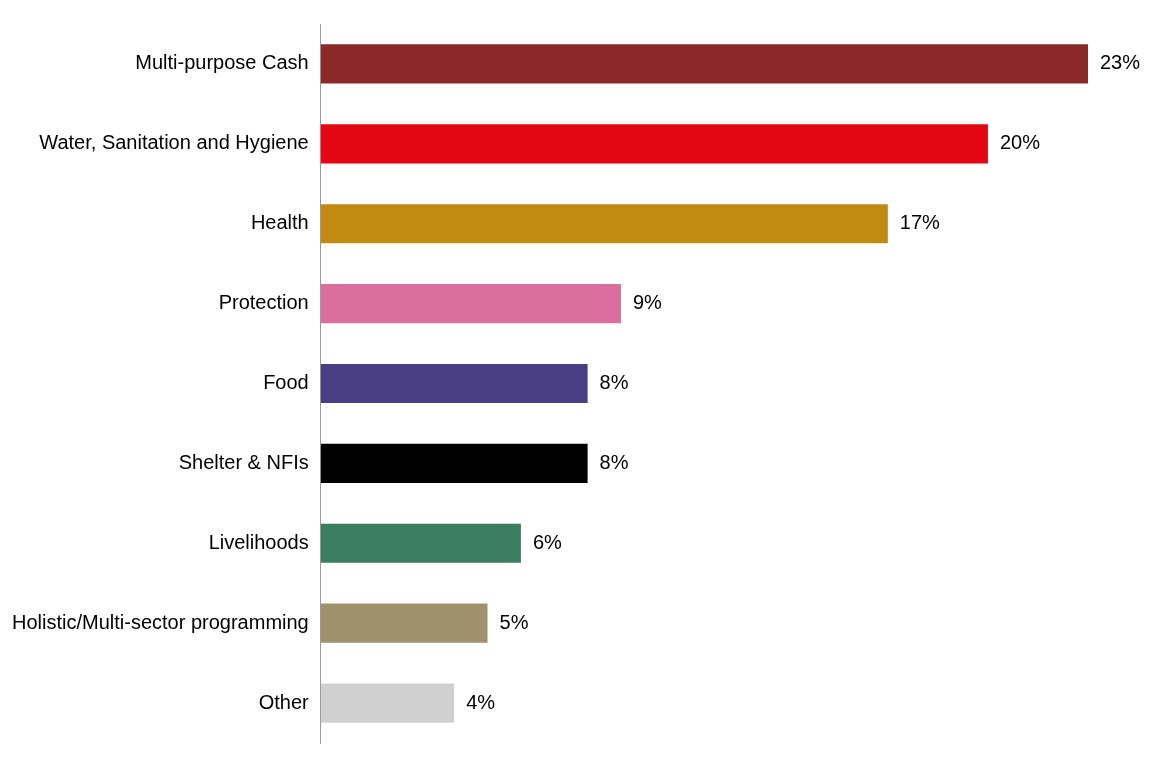 The image size is (1151, 767). Describe the element at coordinates (920, 222) in the screenshot. I see `data-label: 17%` at that location.